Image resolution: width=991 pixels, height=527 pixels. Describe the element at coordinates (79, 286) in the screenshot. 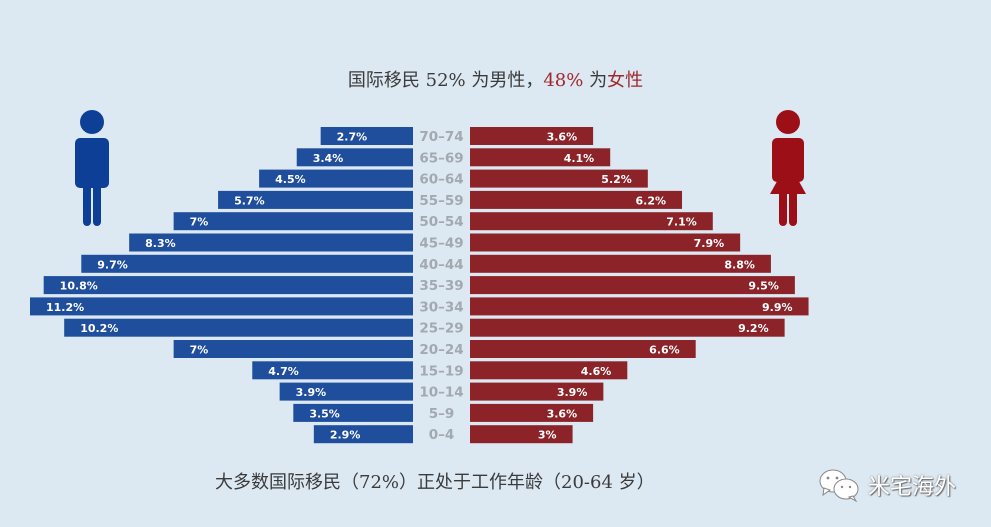

I see `male-bar-label: 10.8%` at that location.